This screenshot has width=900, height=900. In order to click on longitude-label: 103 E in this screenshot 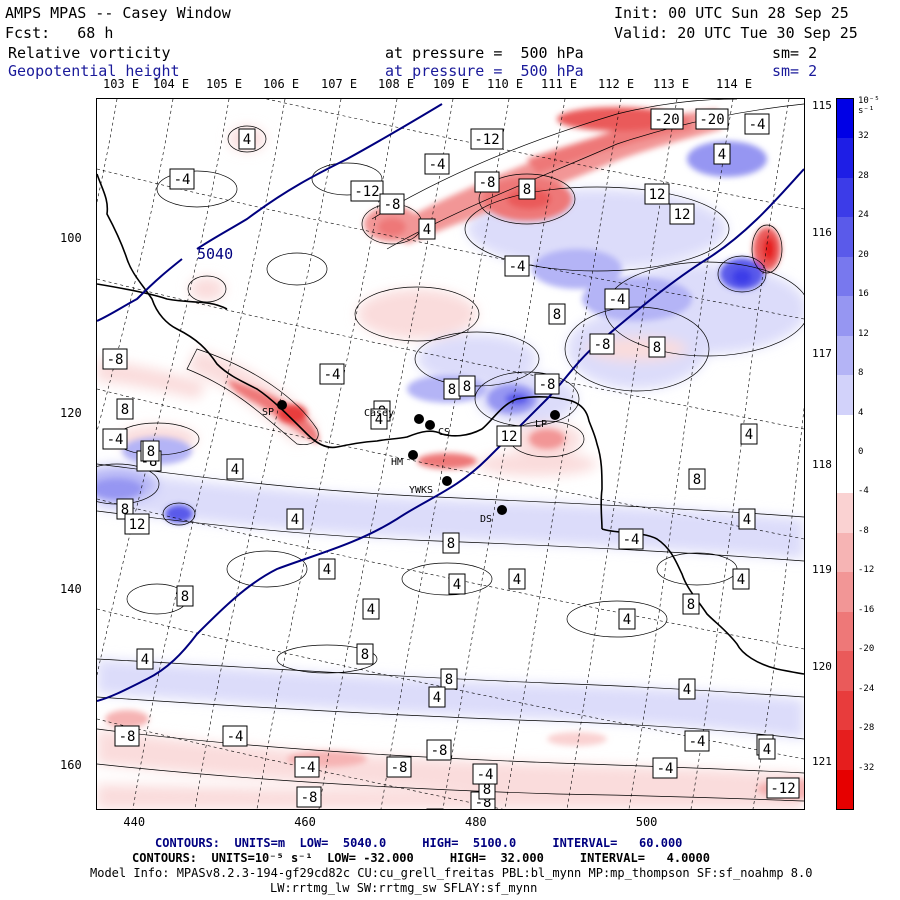, I will do `click(121, 84)`.